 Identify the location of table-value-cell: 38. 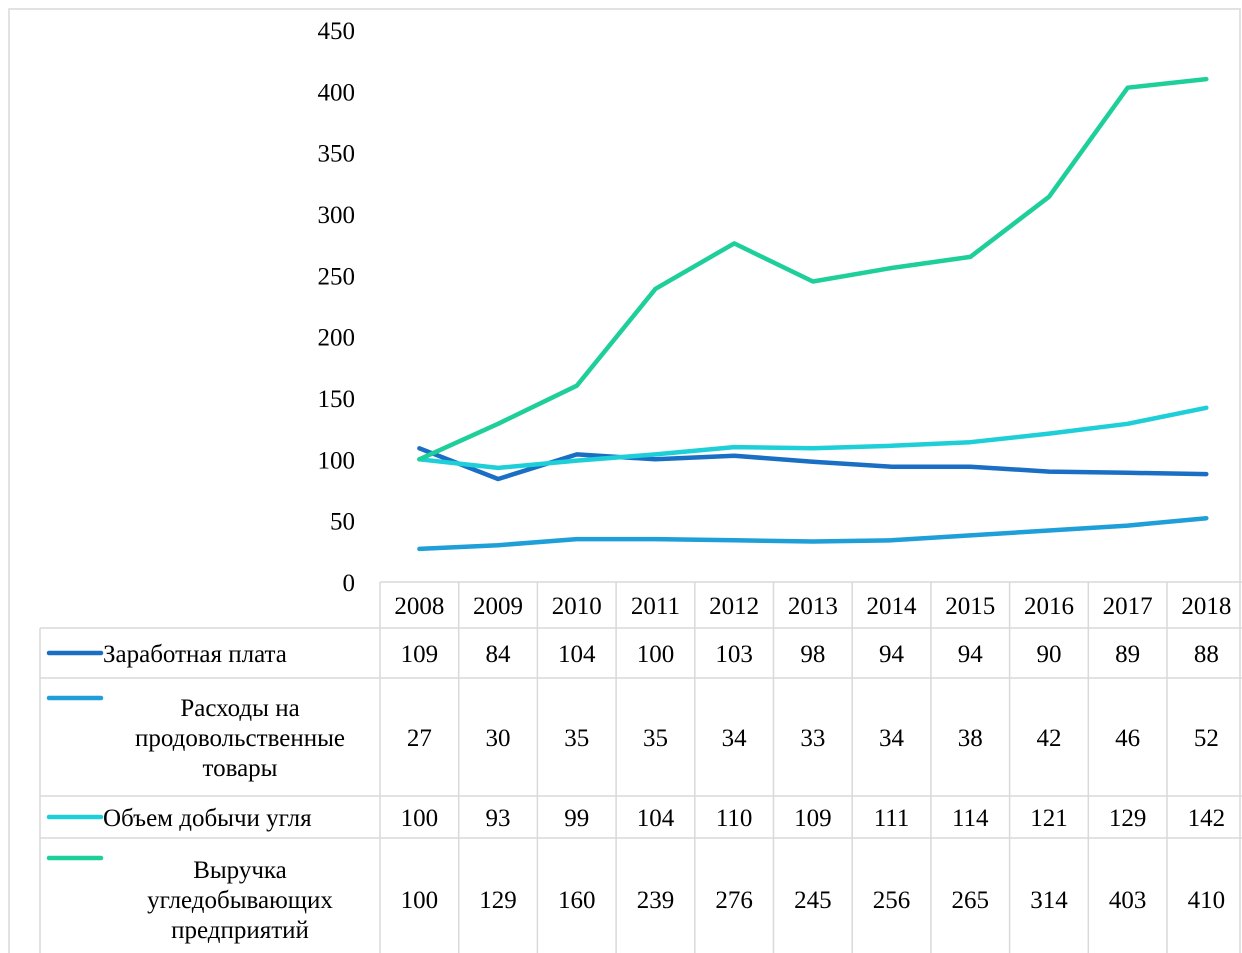
(970, 738).